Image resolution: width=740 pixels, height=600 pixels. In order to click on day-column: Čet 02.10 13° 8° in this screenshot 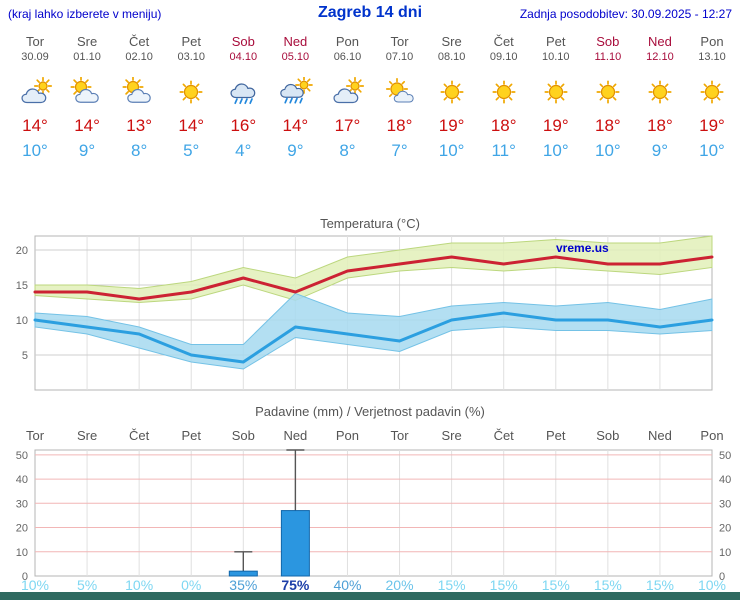, I will do `click(139, 98)`.